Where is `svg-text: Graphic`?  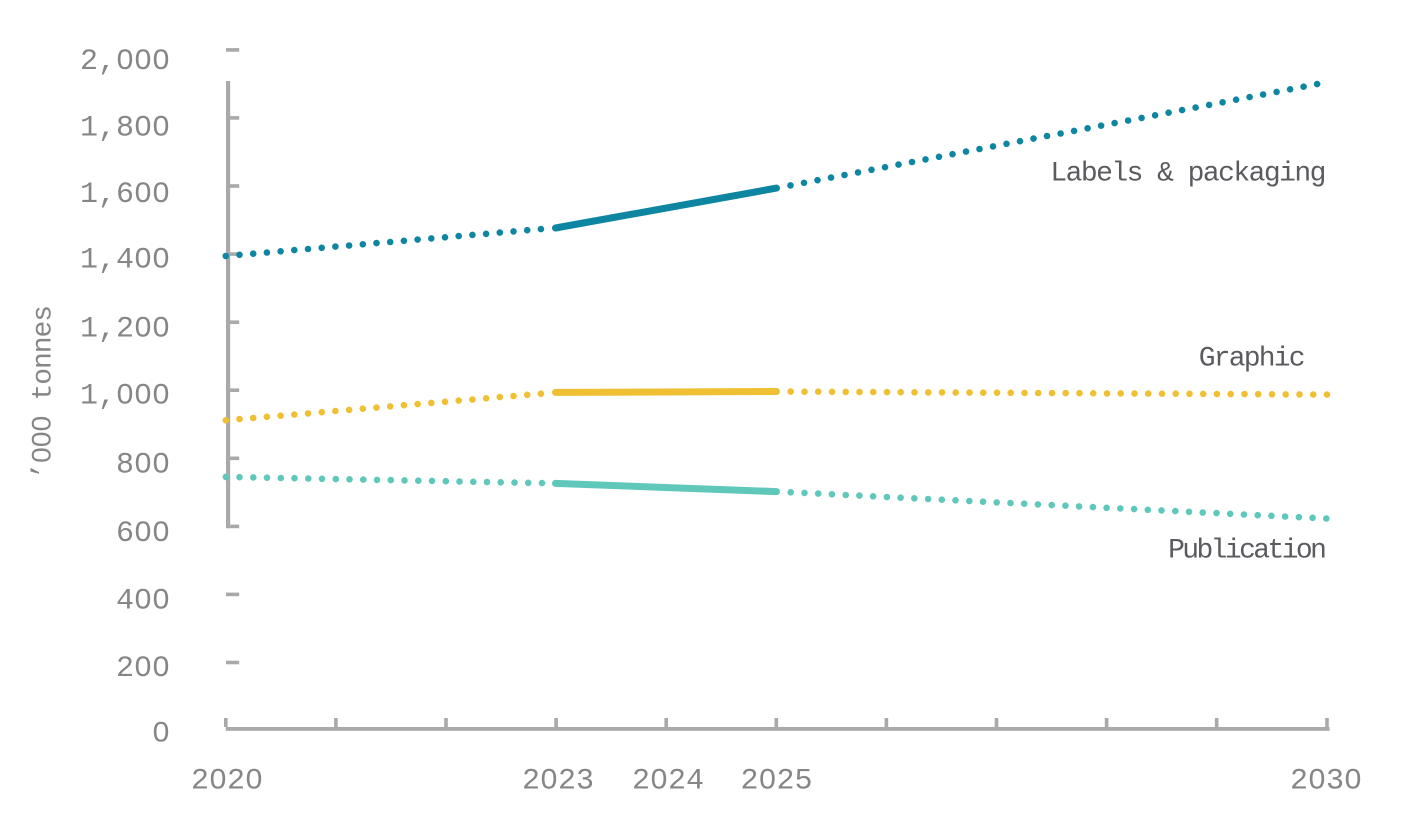 svg-text: Graphic is located at coordinates (1251, 359).